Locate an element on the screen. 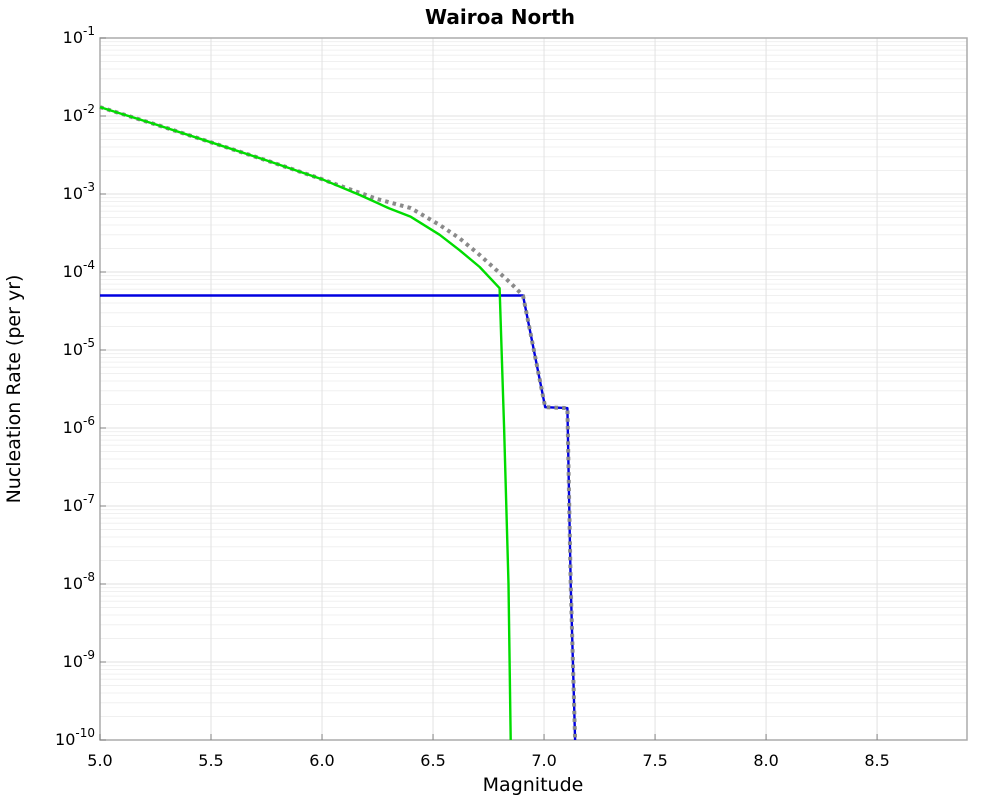 This screenshot has width=1000, height=800. x-tick-label: 7.0 is located at coordinates (543, 760).